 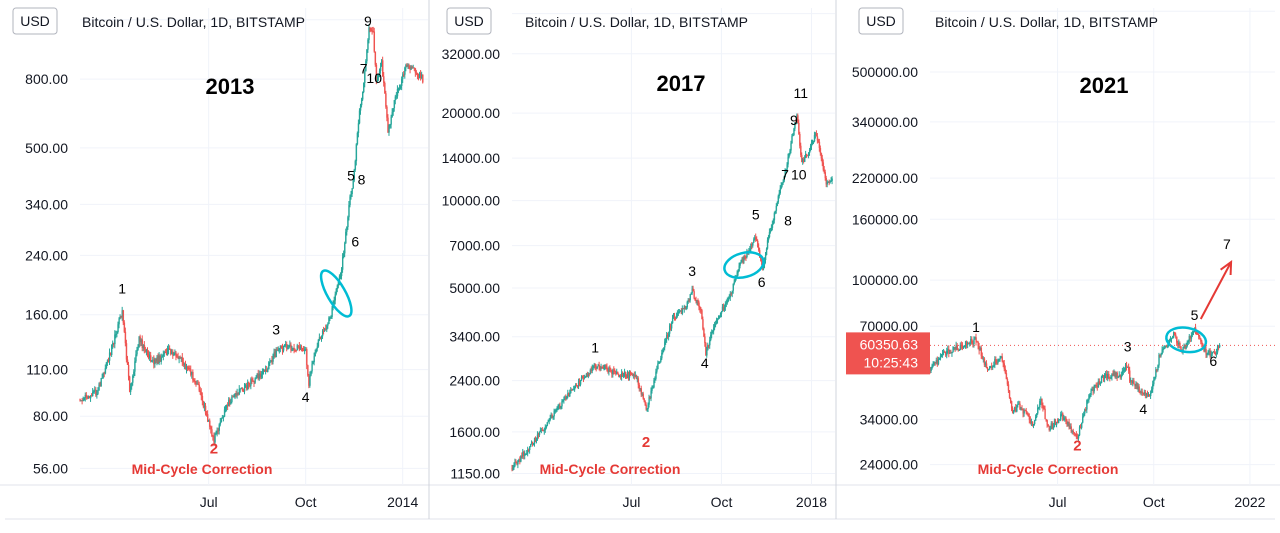 I want to click on y-tick-label: 800.00, so click(x=46, y=79).